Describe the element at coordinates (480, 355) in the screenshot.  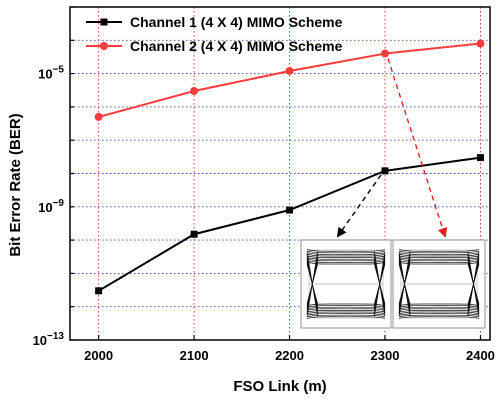
I see `x-tick-label: 2400` at that location.